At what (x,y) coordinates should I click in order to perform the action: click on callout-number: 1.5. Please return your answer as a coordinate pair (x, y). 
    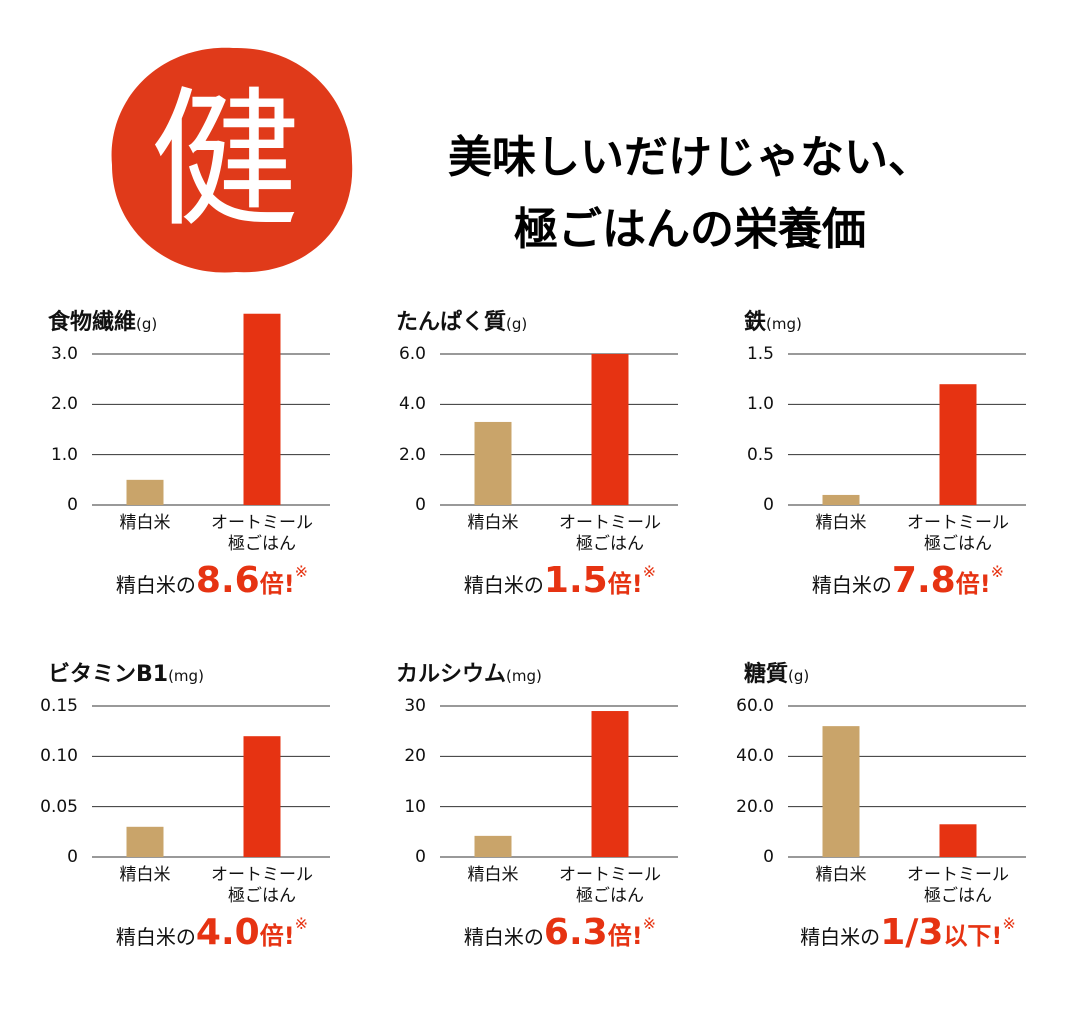
    Looking at the image, I should click on (575, 580).